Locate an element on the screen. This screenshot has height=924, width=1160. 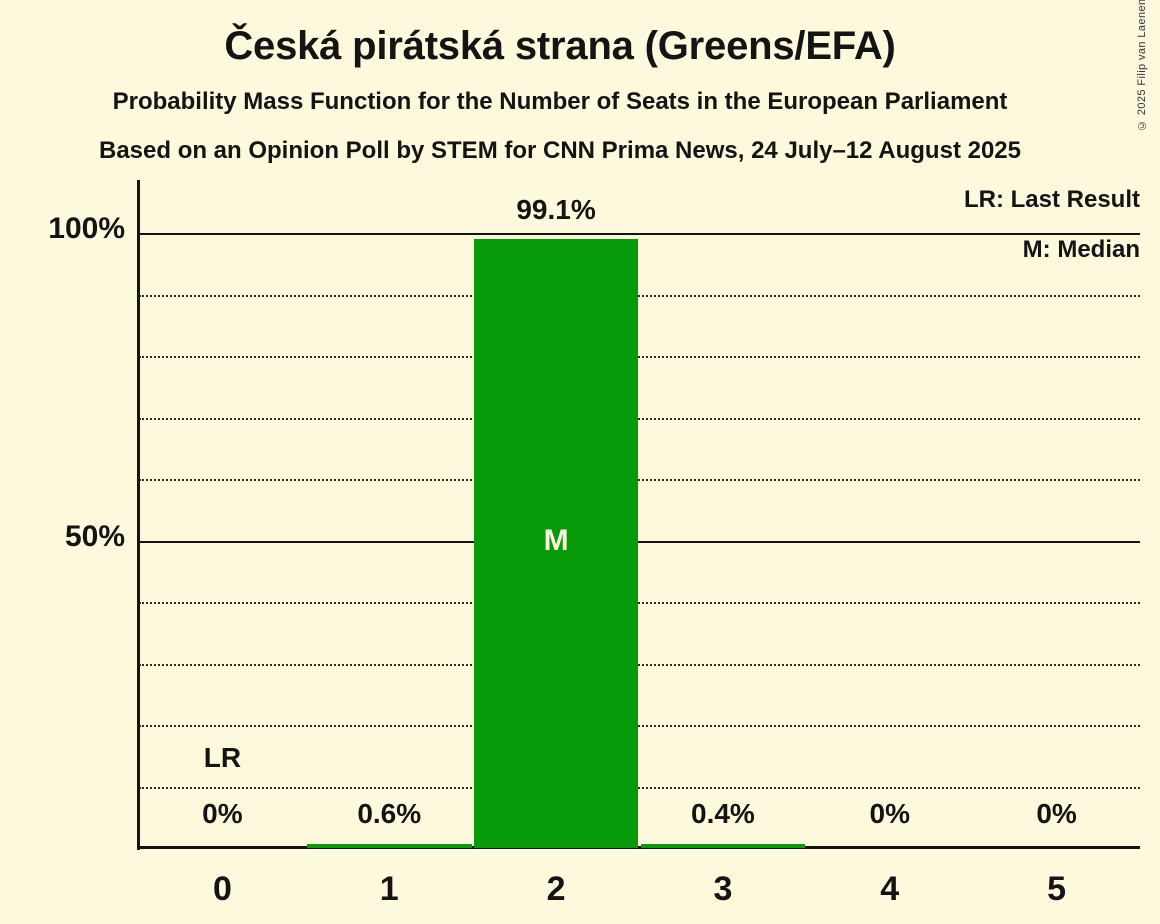
page-title: Česká pirátská strana (Greens/EFA) is located at coordinates (560, 46).